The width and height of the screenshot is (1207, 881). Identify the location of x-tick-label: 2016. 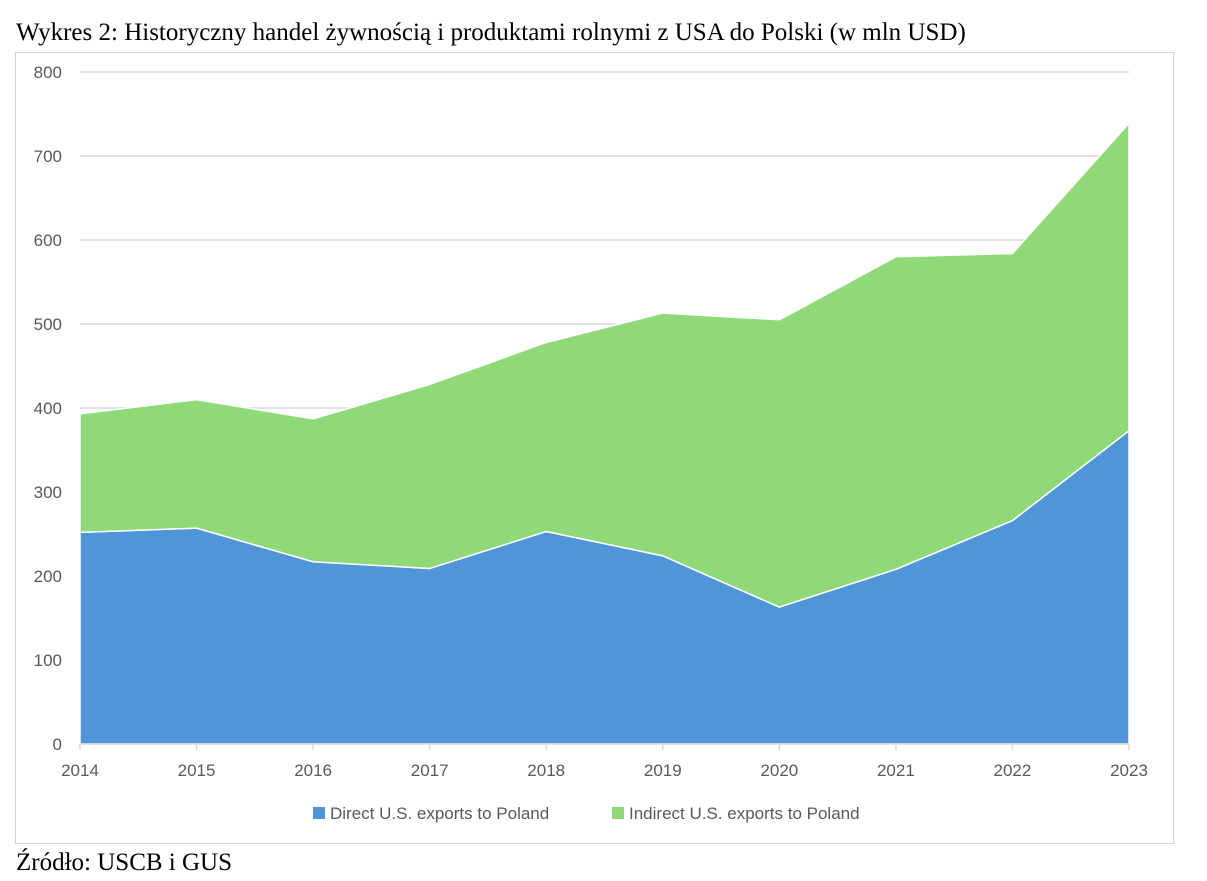
(313, 770).